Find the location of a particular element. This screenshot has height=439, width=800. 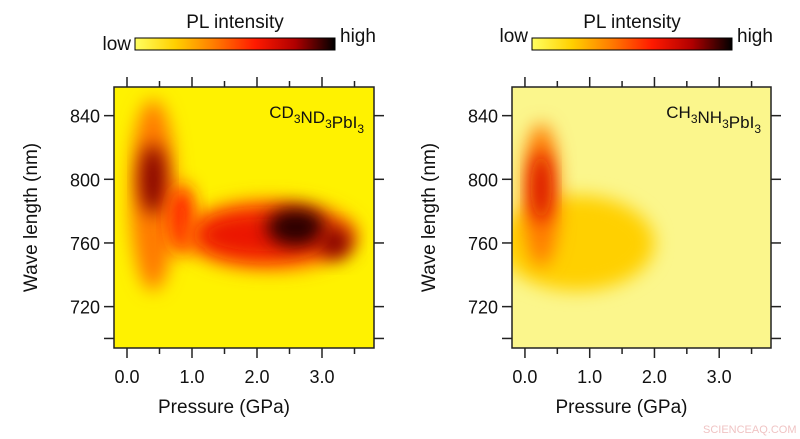

colorbar-right: PL intensity low high is located at coordinates (636, 31).